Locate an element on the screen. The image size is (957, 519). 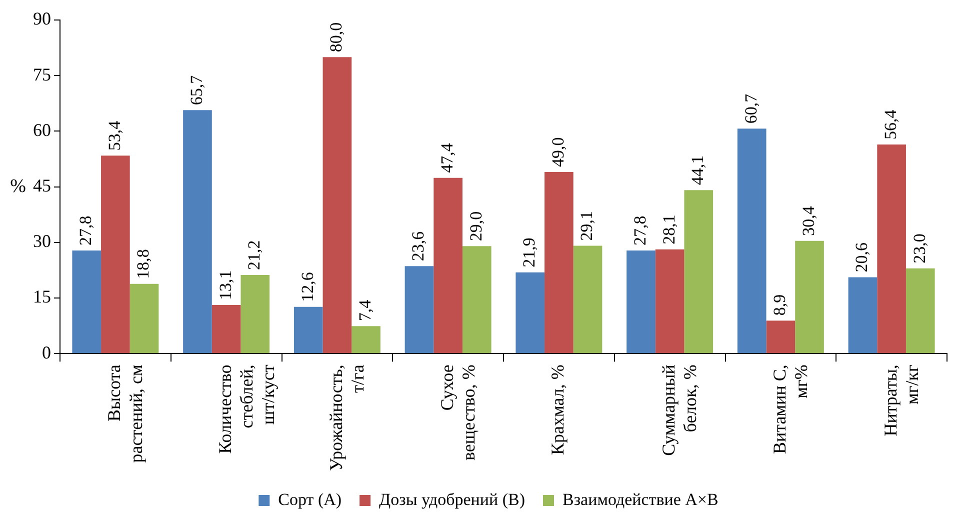
legend-label: Дозы удобрений (В) is located at coordinates (452, 499).